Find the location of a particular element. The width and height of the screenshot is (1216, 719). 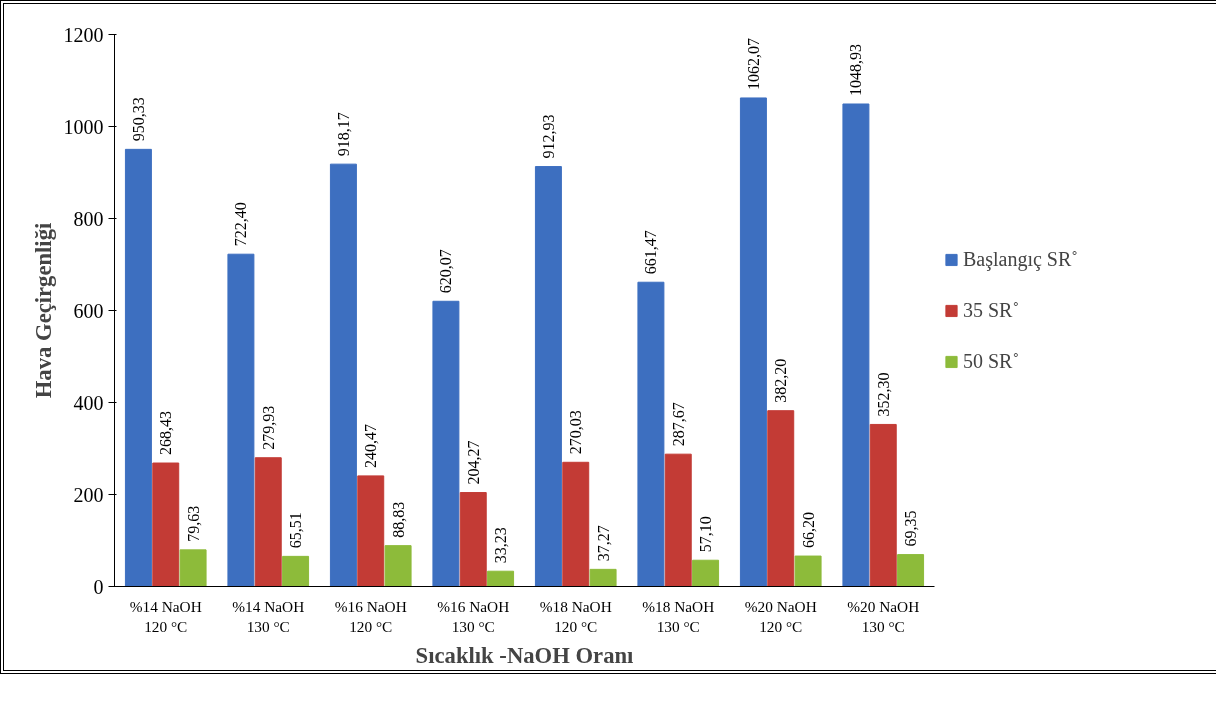

legend-label: 35 SR˚ is located at coordinates (991, 310).